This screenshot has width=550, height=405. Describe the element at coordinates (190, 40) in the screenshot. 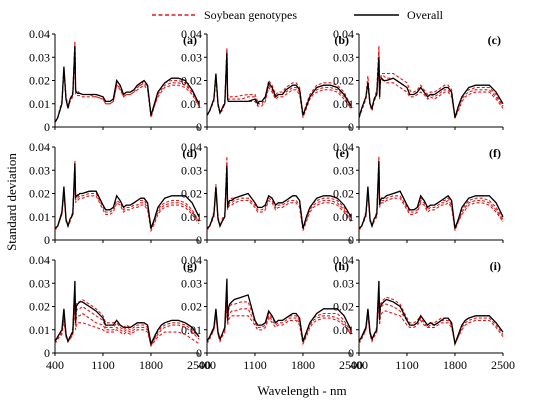

I see `panel-label: (a)` at that location.